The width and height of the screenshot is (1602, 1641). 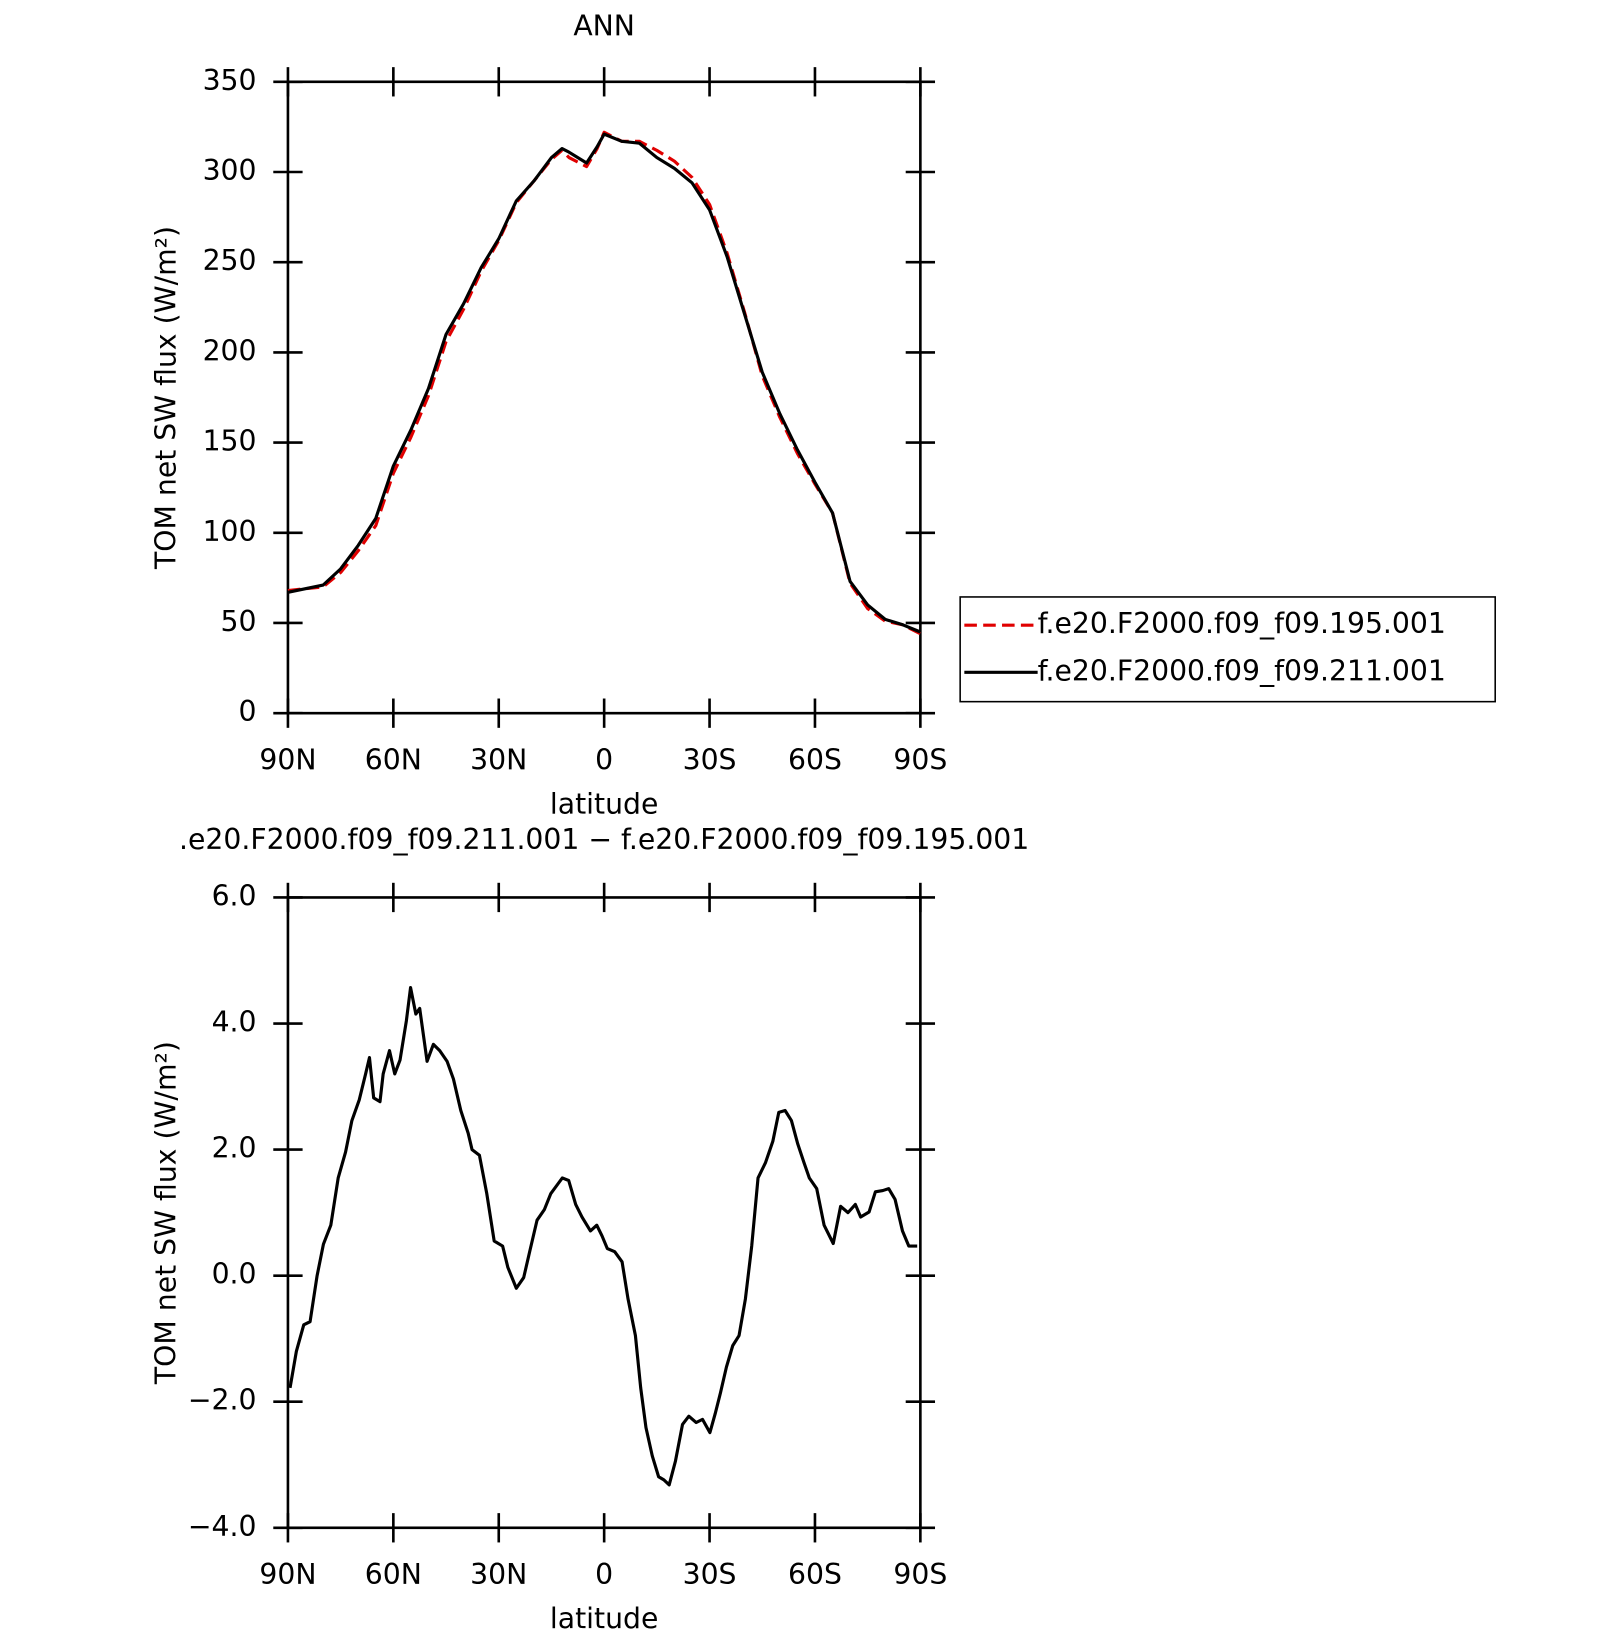 I want to click on y-tick-label: 50, so click(x=239, y=621).